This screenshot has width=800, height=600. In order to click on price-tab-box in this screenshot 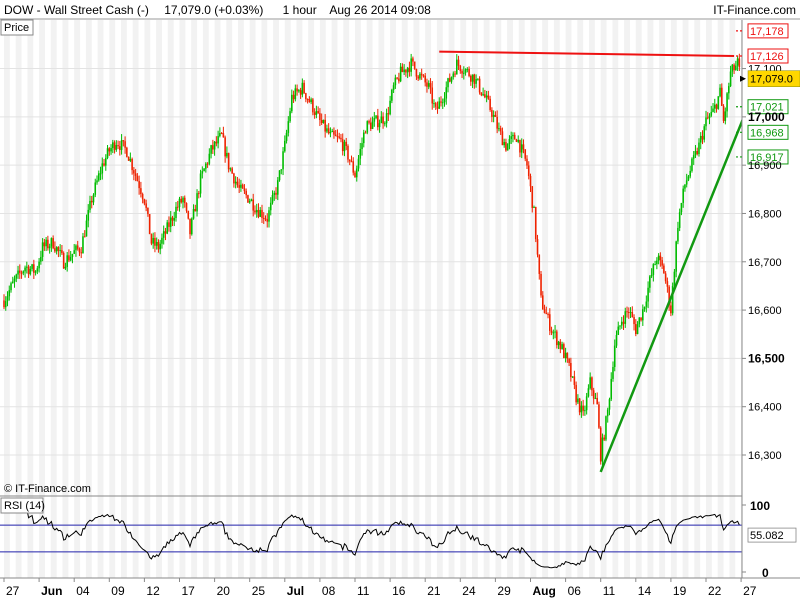, I will do `click(17, 27)`.